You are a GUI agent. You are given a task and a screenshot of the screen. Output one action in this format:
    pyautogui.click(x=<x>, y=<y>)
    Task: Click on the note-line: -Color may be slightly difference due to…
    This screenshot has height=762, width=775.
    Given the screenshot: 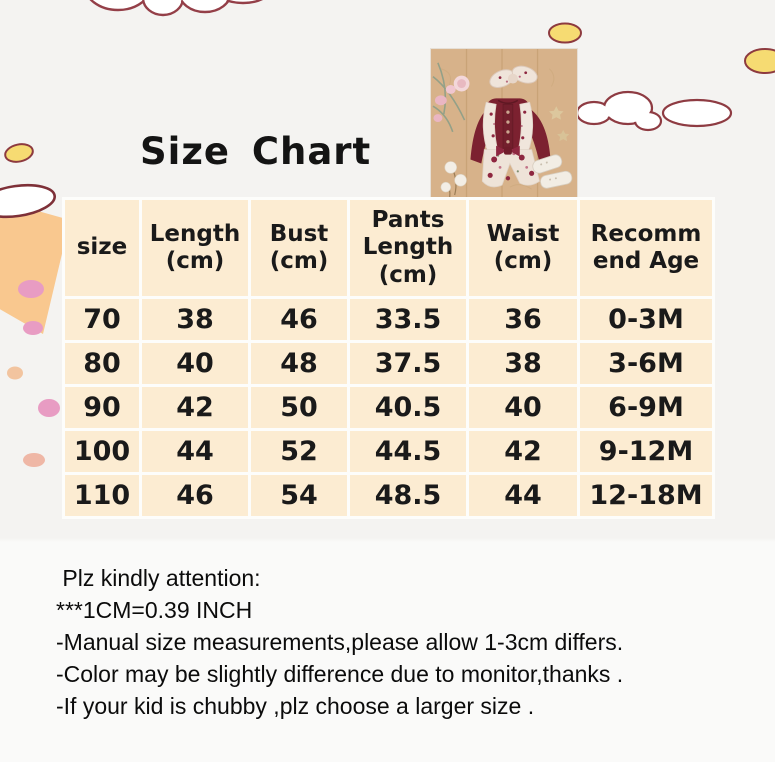 What is the action you would take?
    pyautogui.click(x=340, y=674)
    